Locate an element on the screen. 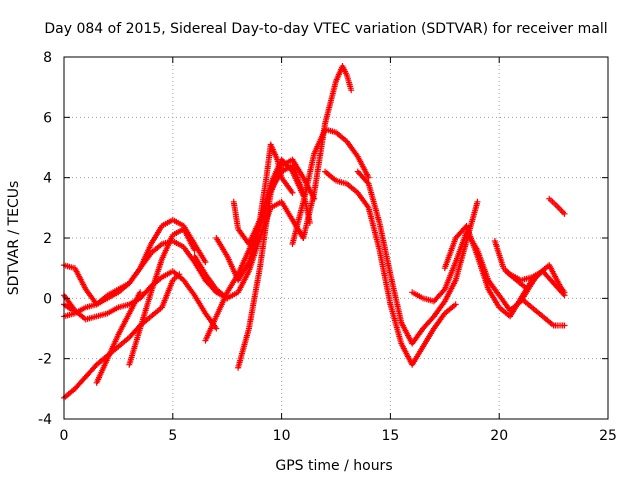 Image resolution: width=640 pixels, height=480 pixels. y-tick-label: -2 is located at coordinates (45, 360).